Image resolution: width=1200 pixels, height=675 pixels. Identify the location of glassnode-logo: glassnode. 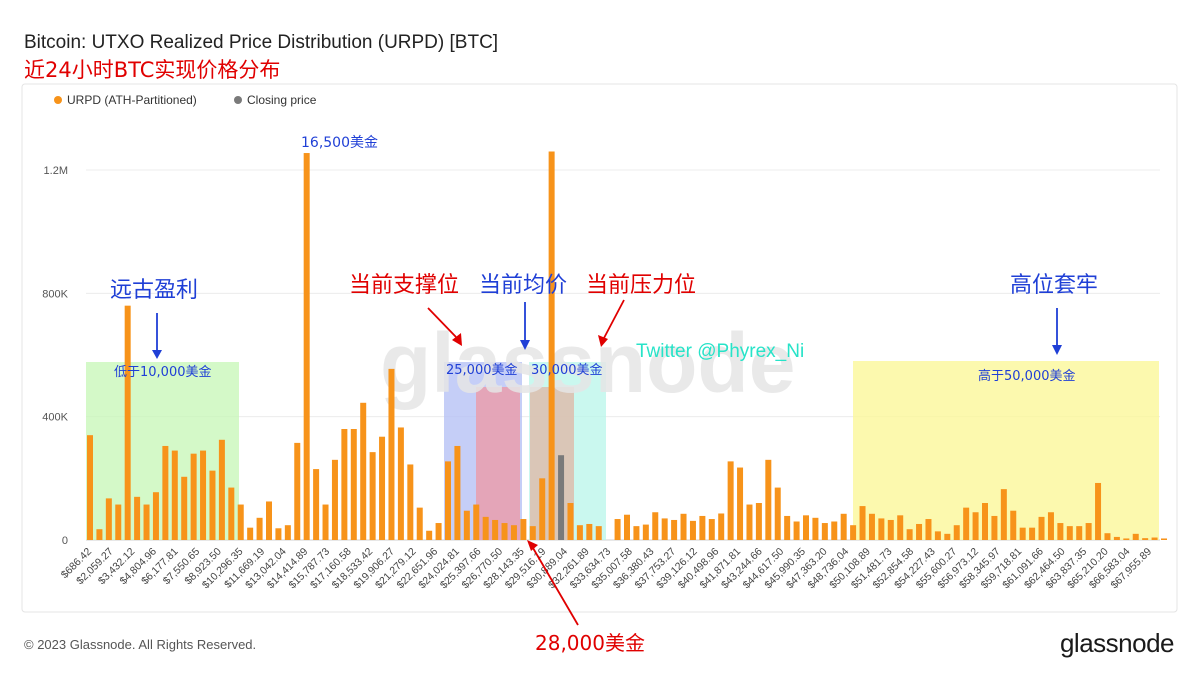
(1117, 643).